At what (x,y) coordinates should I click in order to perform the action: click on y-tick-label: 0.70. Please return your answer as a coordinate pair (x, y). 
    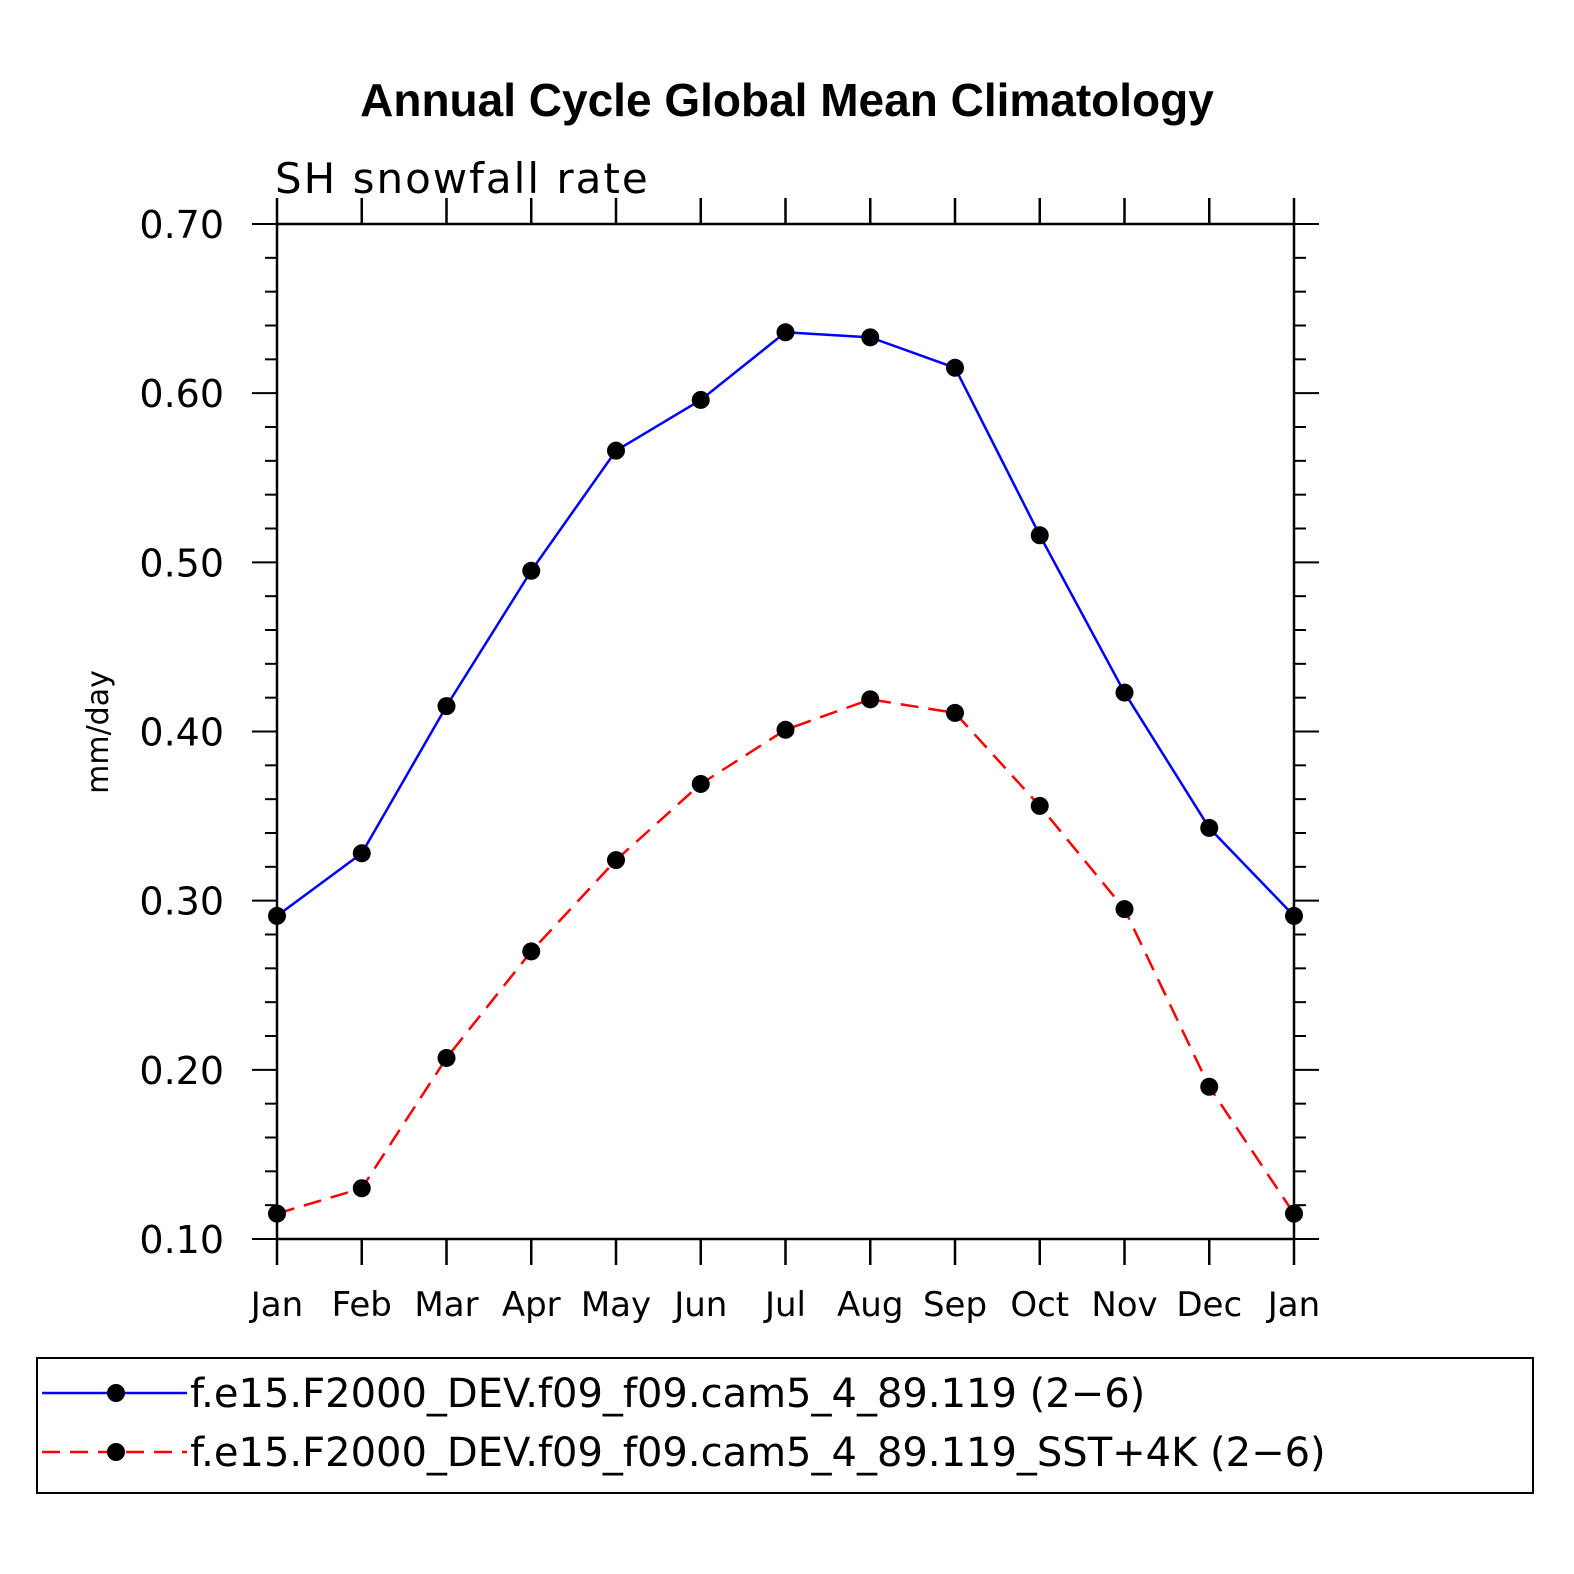
    Looking at the image, I should click on (181, 225).